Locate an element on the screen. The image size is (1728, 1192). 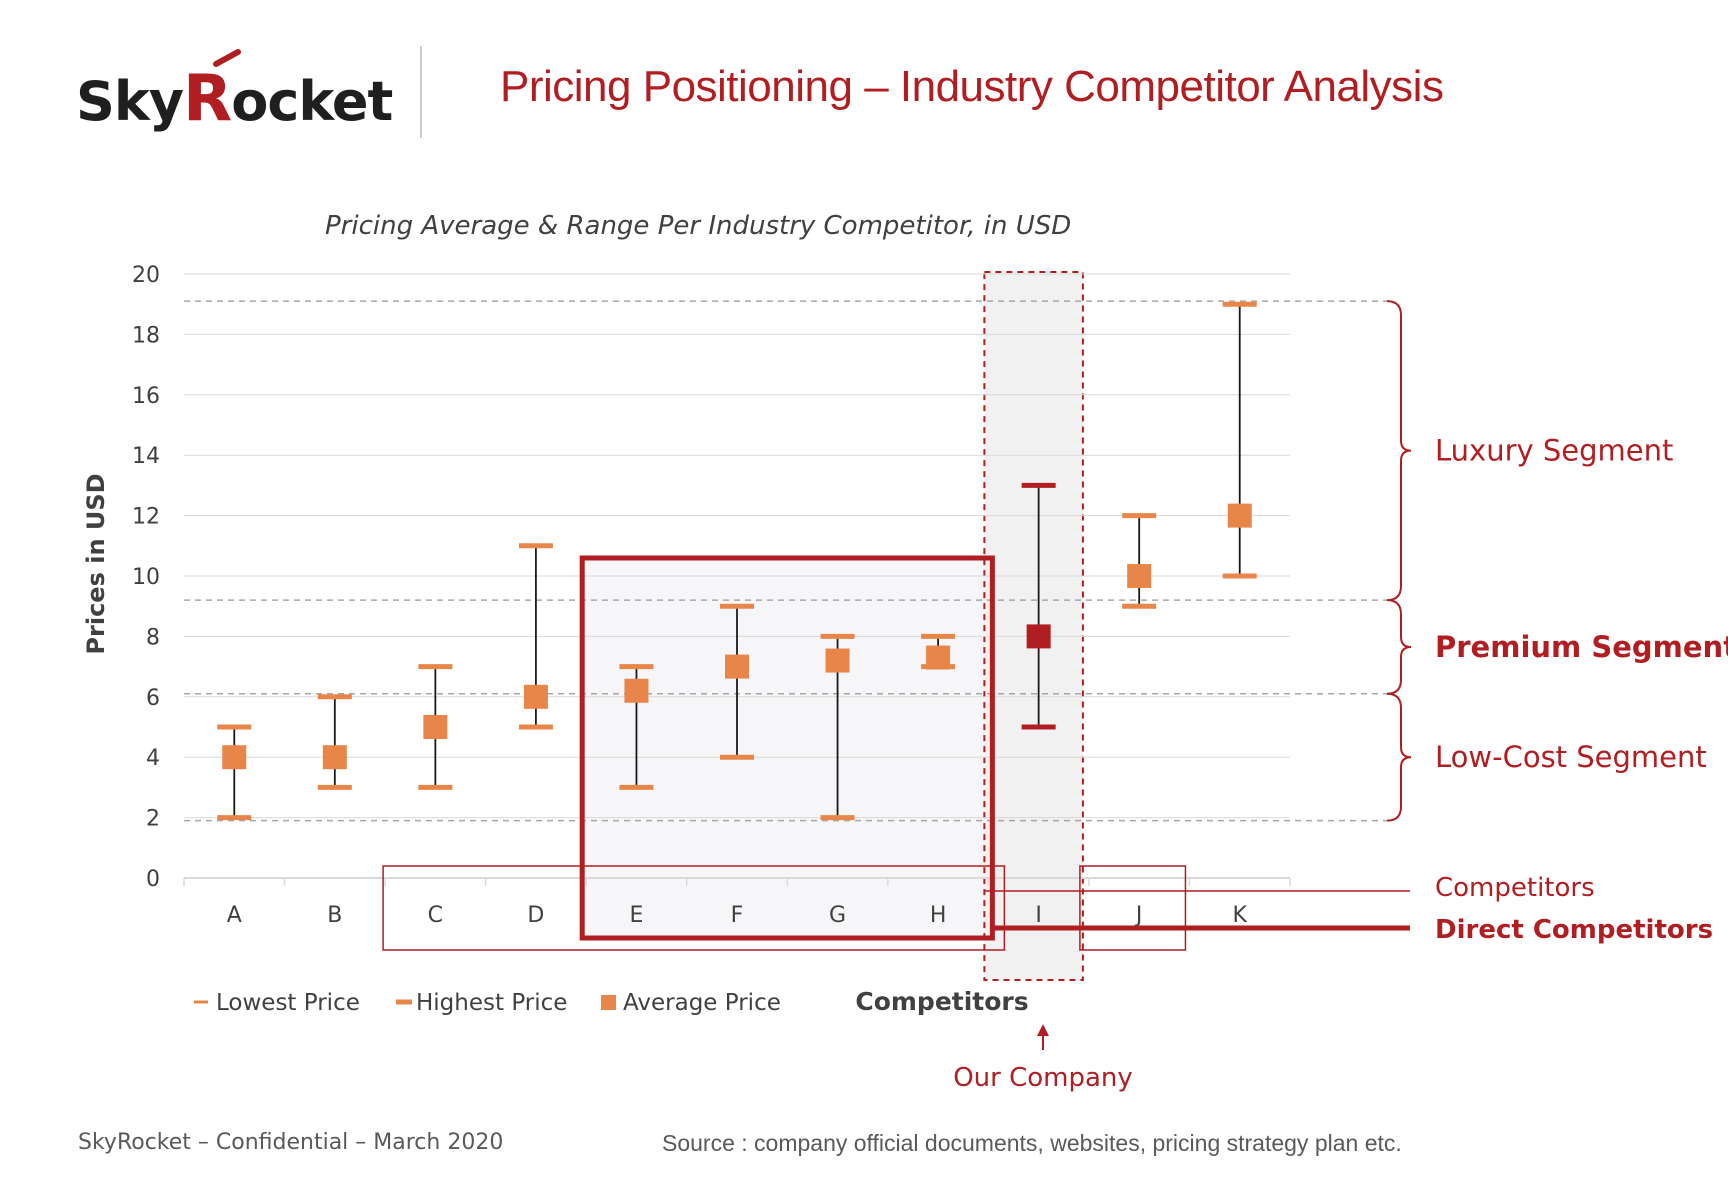
legend-average-label: Average Price is located at coordinates (702, 1003).